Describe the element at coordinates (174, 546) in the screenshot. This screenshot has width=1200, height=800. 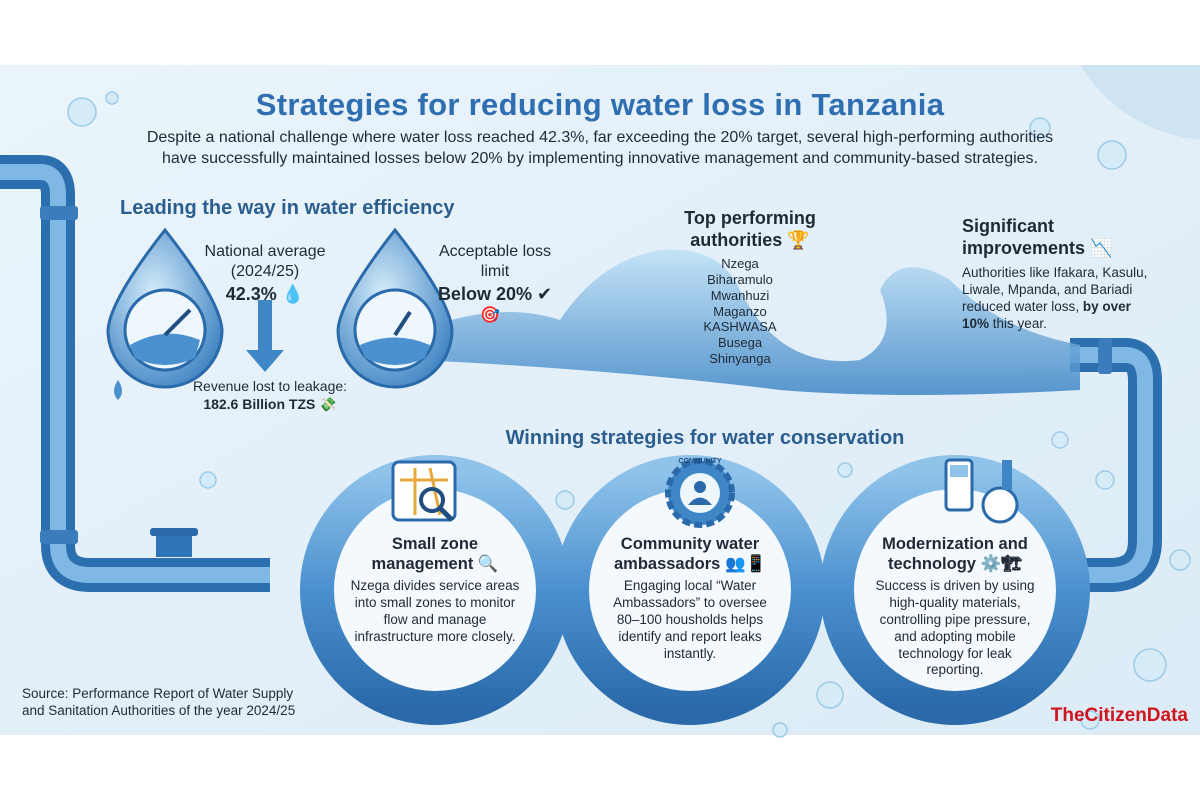
I see `faucet` at that location.